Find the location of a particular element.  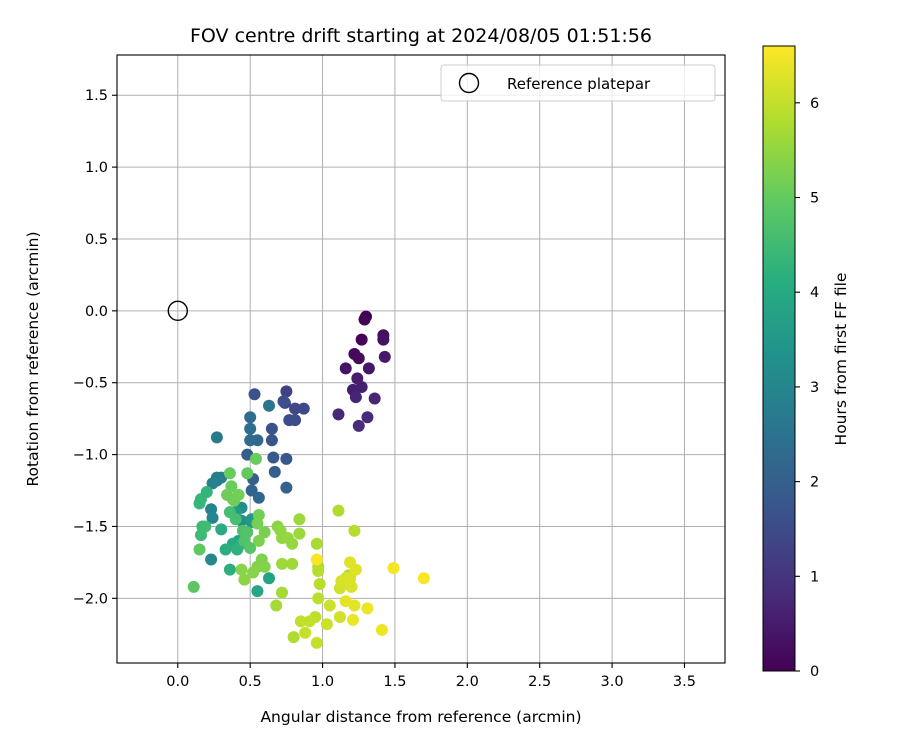

y-tick-label: −2.0 is located at coordinates (90, 599).